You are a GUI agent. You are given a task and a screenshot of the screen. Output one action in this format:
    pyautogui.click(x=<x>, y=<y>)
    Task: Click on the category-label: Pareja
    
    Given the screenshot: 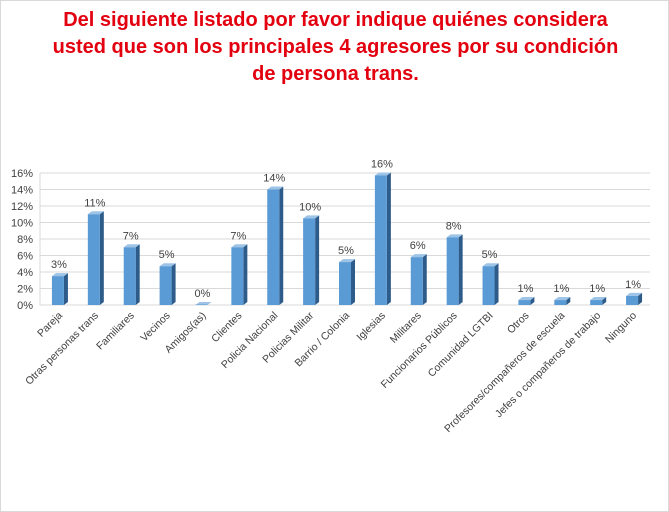 What is the action you would take?
    pyautogui.click(x=50, y=325)
    